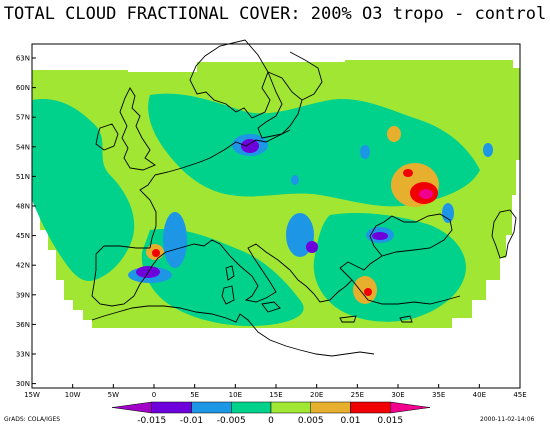 Image resolution: width=550 pixels, height=425 pixels. What do you see at coordinates (259, 271) in the screenshot?
I see `coastline-med-north` at bounding box center [259, 271].